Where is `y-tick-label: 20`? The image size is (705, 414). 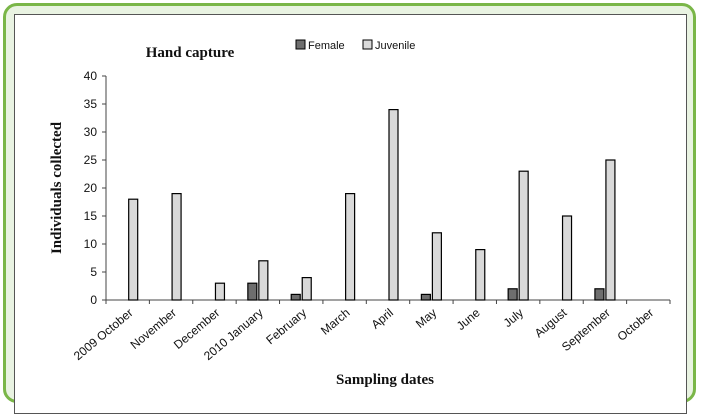 y-tick-label: 20 is located at coordinates (91, 188).